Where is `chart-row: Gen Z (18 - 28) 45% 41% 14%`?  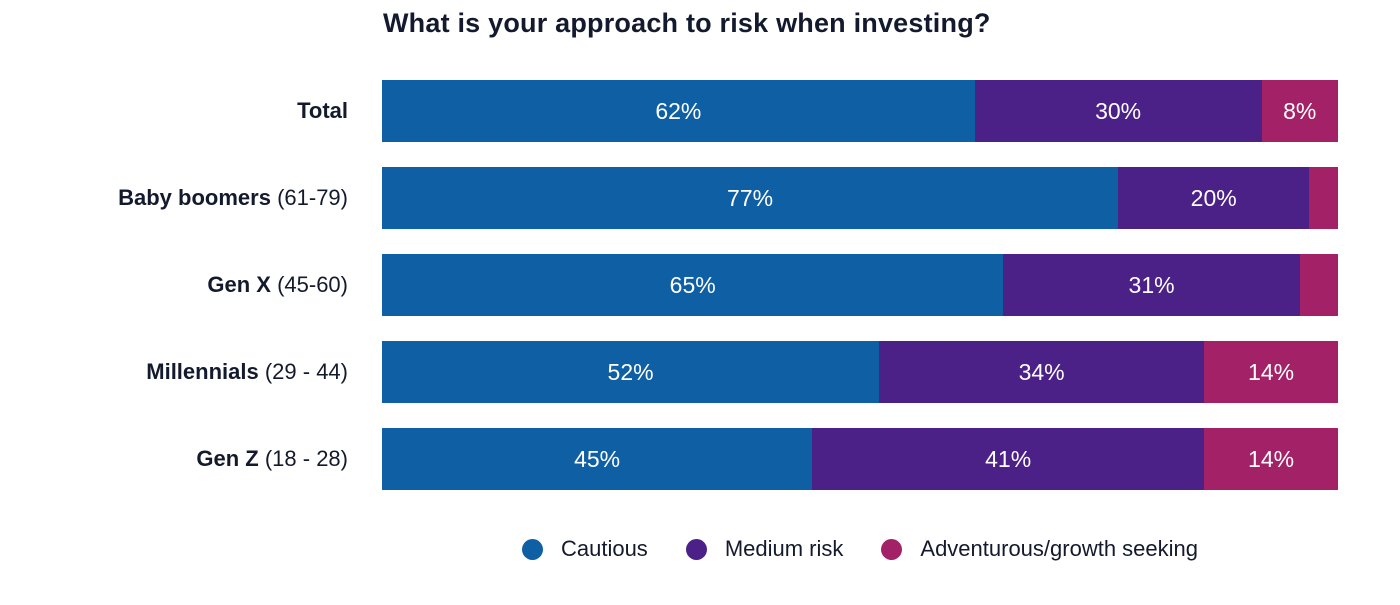
chart-row: Gen Z (18 - 28) 45% 41% 14% is located at coordinates (700, 459).